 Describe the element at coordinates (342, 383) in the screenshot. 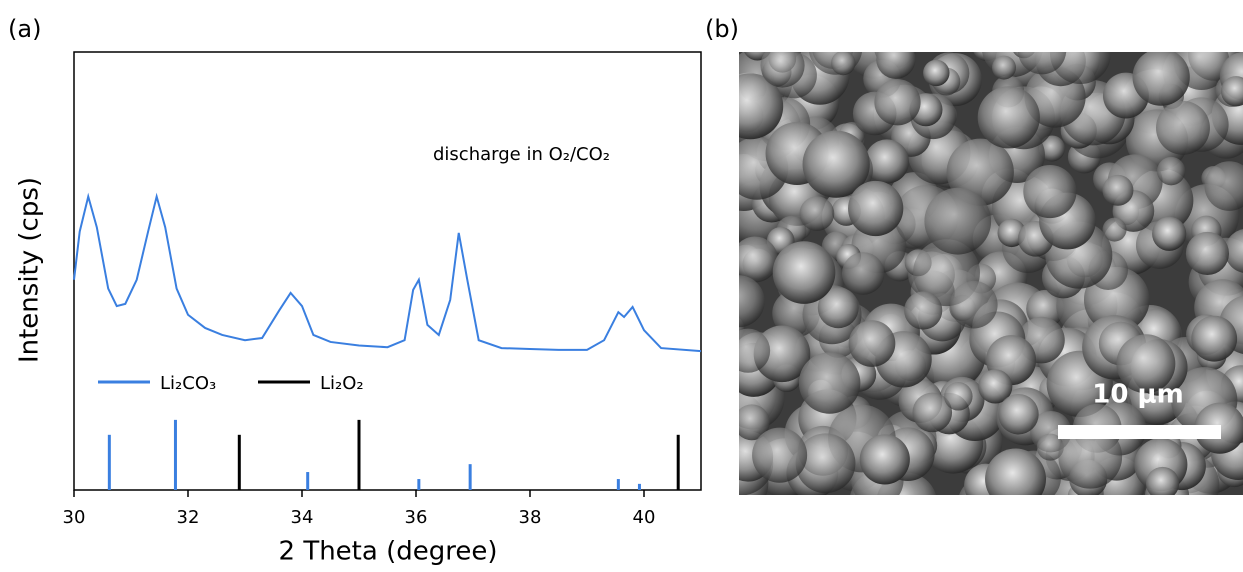

I see `legend-label: Li₂O₂` at that location.